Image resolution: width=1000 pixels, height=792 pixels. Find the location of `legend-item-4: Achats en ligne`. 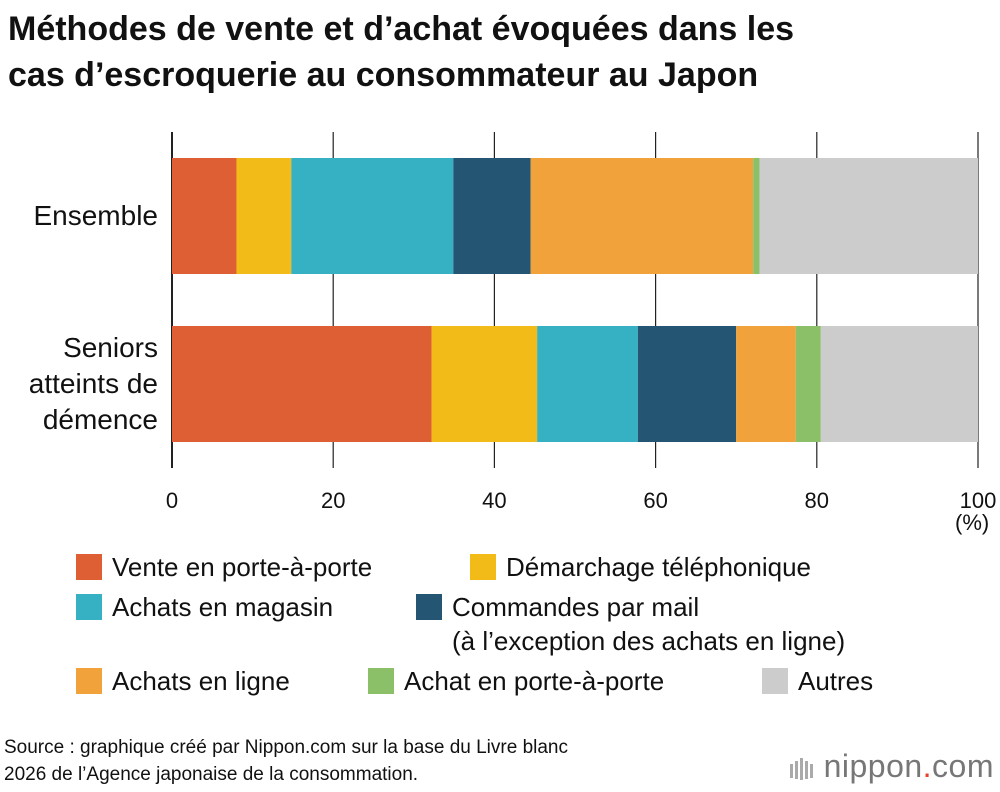

legend-item-4: Achats en ligne is located at coordinates (183, 681).